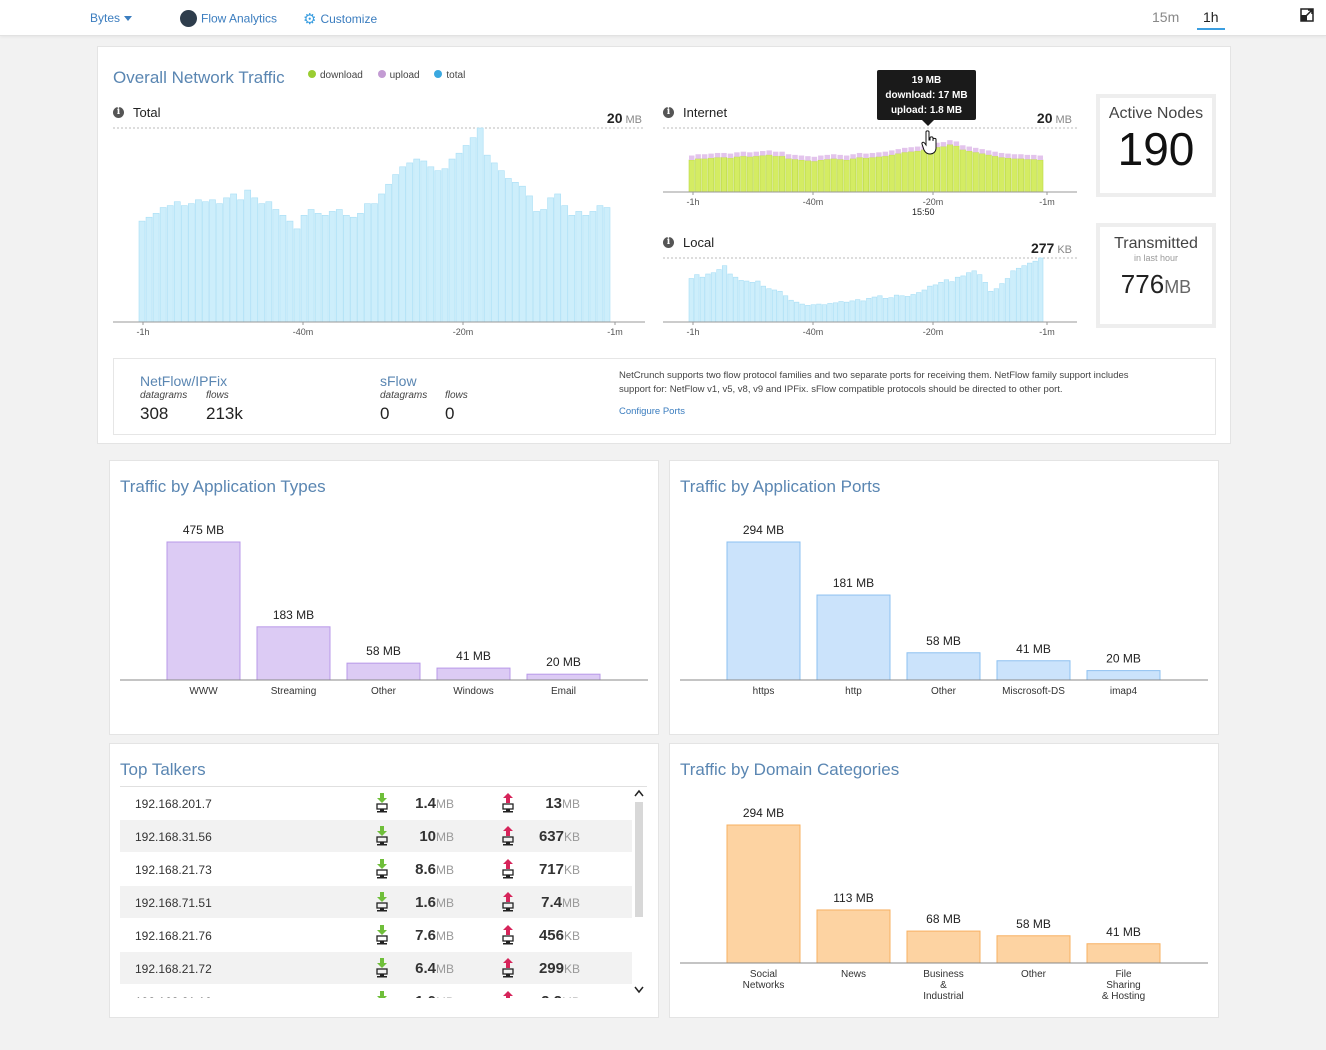  I want to click on bytes-dropdown: Bytes, so click(111, 18).